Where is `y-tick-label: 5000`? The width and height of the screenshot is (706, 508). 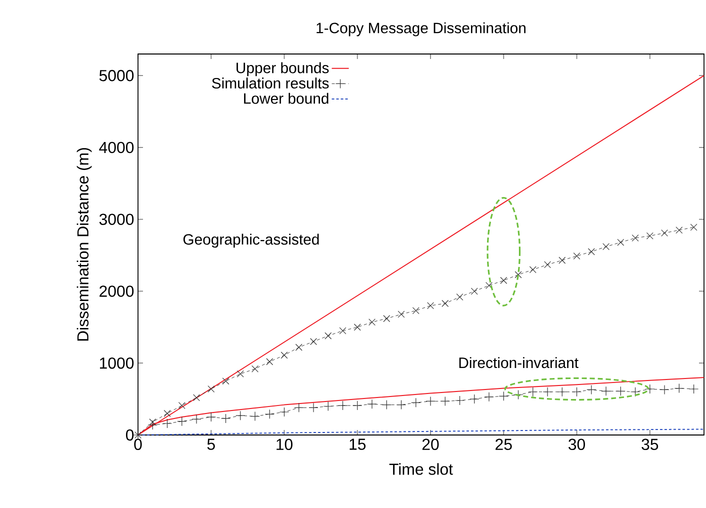 y-tick-label: 5000 is located at coordinates (116, 76).